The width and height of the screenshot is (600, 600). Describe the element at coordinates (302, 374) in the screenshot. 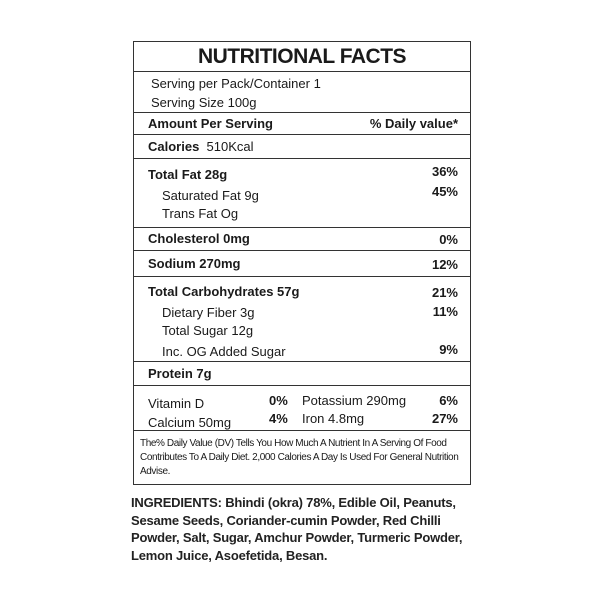

I see `protein-row: Protein 7g` at that location.